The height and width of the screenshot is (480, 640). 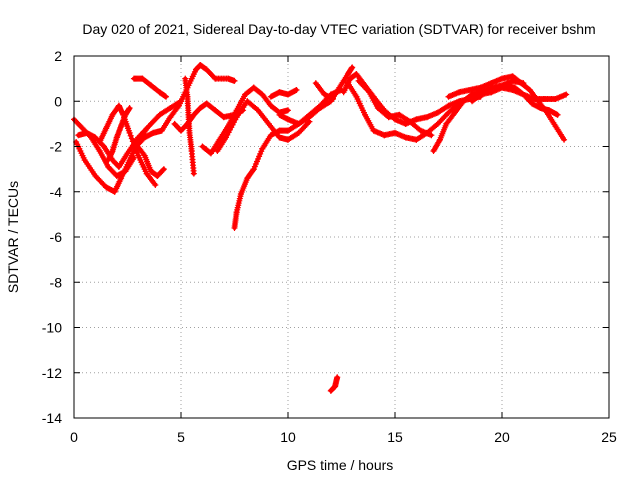 I want to click on x-tick-label: 0, so click(x=74, y=437).